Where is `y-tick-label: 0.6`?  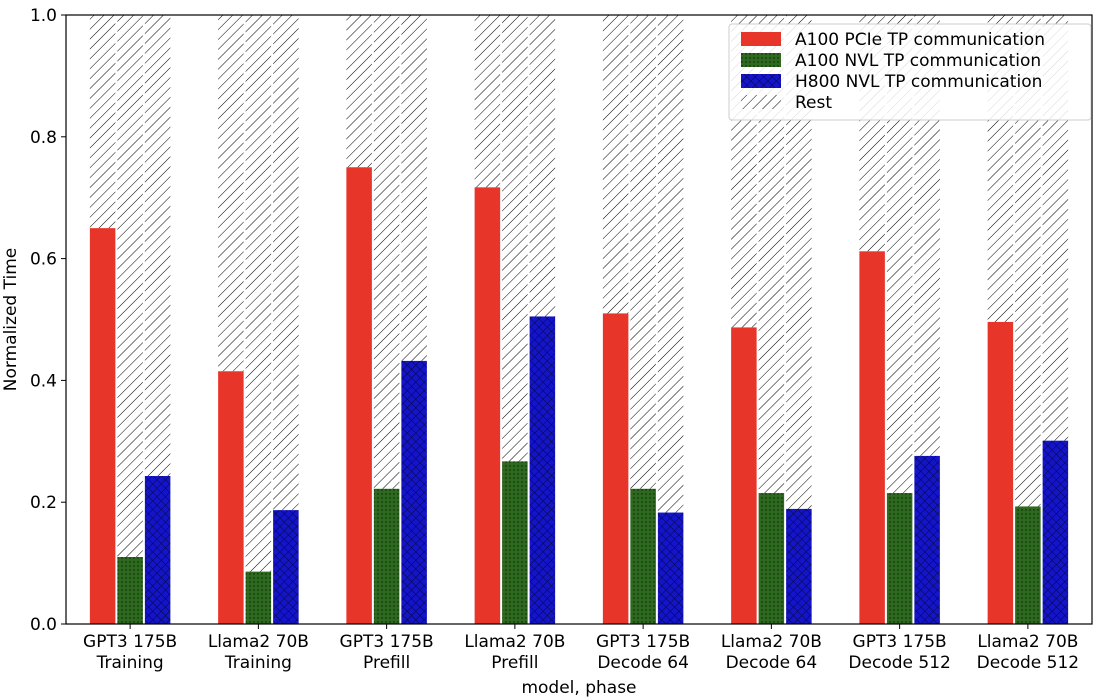
y-tick-label: 0.6 is located at coordinates (43, 260).